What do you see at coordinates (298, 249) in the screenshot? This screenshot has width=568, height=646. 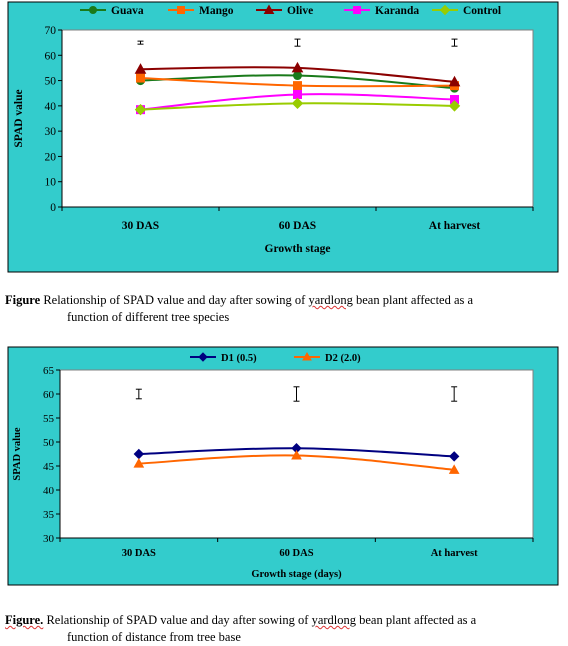 I see `x-axis-label: Growth stage` at bounding box center [298, 249].